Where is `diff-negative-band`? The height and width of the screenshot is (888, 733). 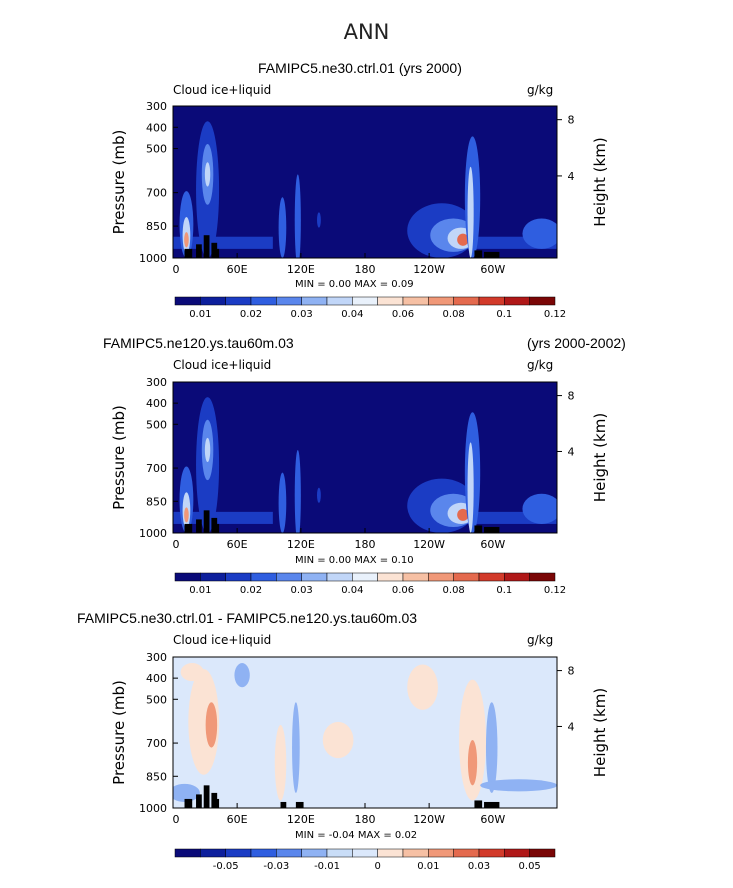 diff-negative-band is located at coordinates (518, 785).